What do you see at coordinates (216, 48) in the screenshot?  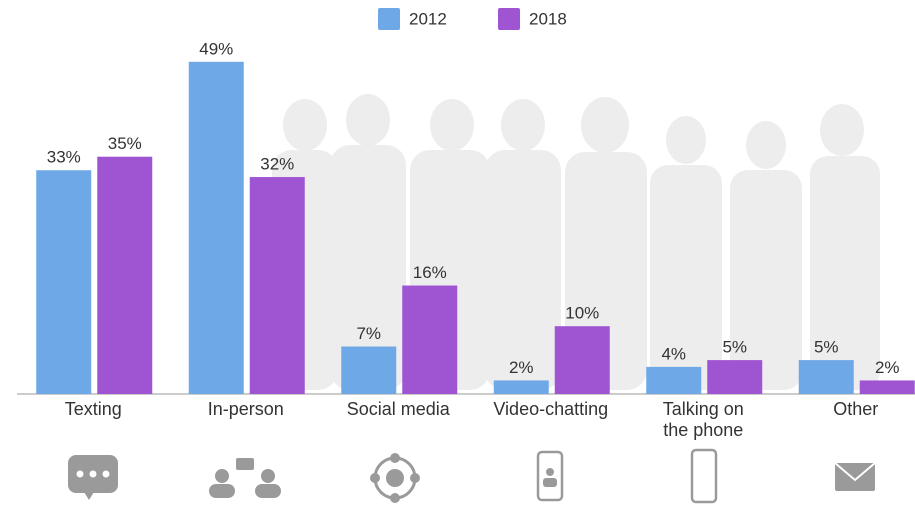 I see `value-label: 49%` at bounding box center [216, 48].